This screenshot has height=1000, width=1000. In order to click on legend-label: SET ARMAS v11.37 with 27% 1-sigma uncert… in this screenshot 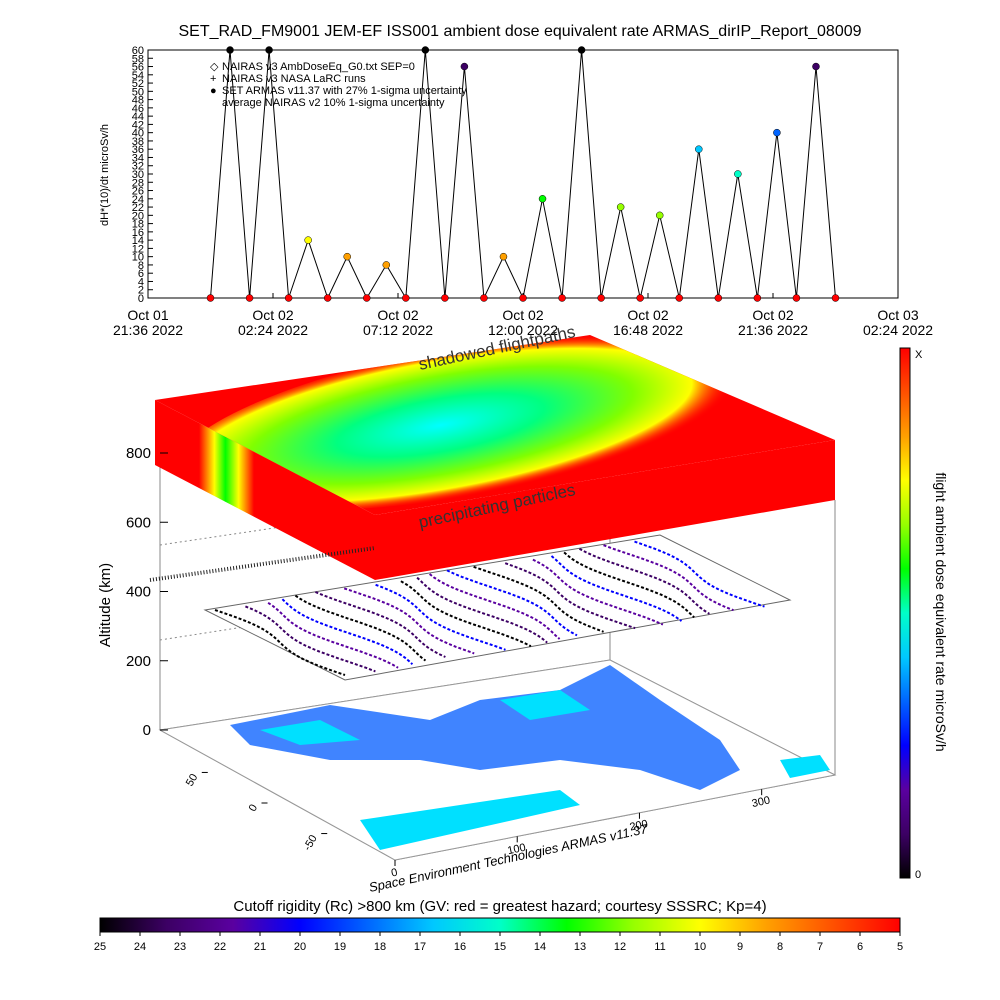, I will do `click(344, 91)`.